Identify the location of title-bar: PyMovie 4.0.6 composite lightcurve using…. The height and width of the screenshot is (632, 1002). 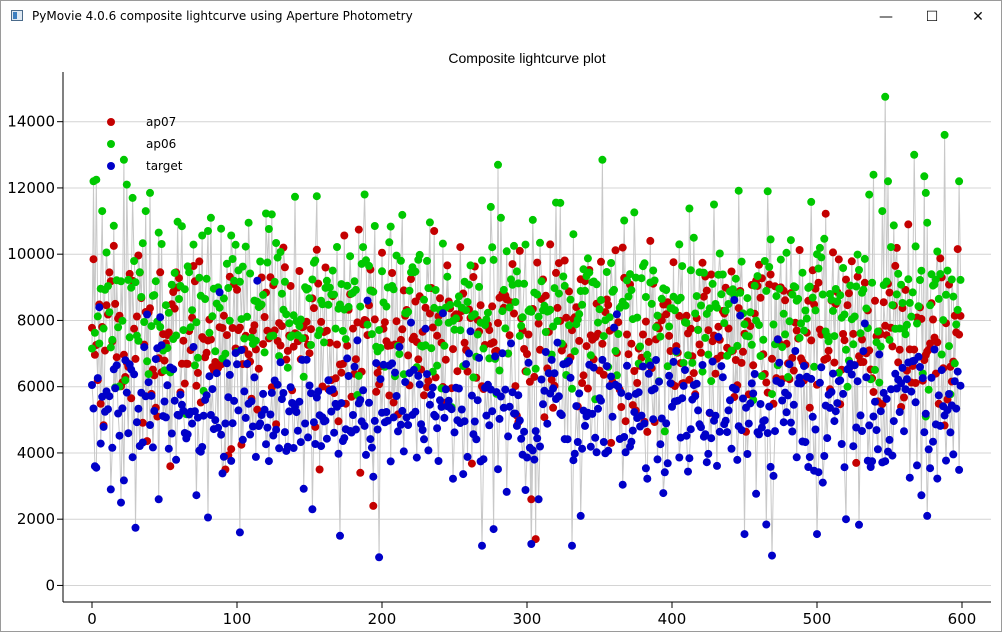
(501, 16).